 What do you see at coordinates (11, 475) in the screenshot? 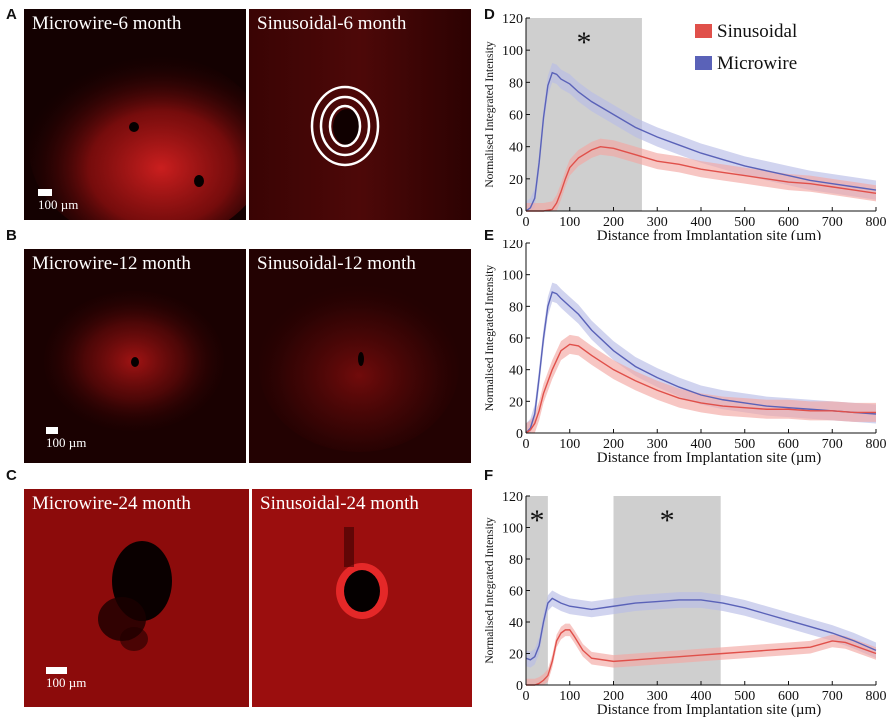
I see `panel-label-c: C` at bounding box center [11, 475].